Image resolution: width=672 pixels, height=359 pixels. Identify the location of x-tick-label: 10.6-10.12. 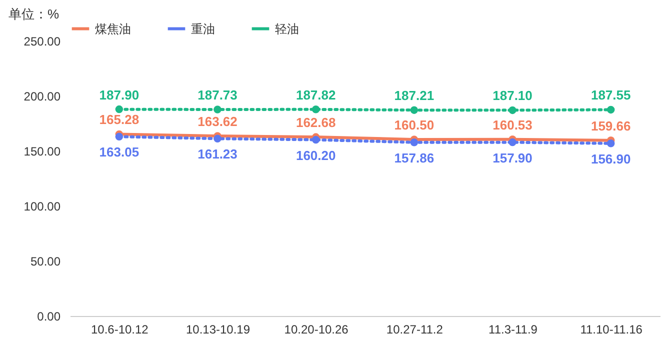
(119, 329).